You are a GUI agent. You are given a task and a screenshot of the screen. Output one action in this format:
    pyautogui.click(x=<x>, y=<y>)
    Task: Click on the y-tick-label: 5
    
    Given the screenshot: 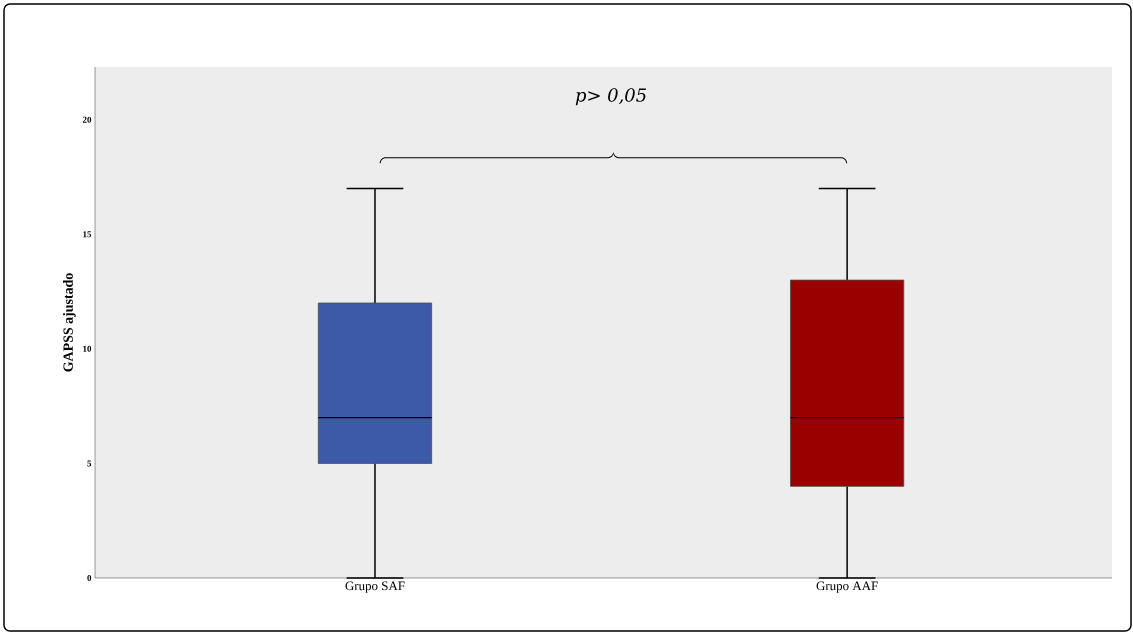 What is the action you would take?
    pyautogui.click(x=89, y=463)
    